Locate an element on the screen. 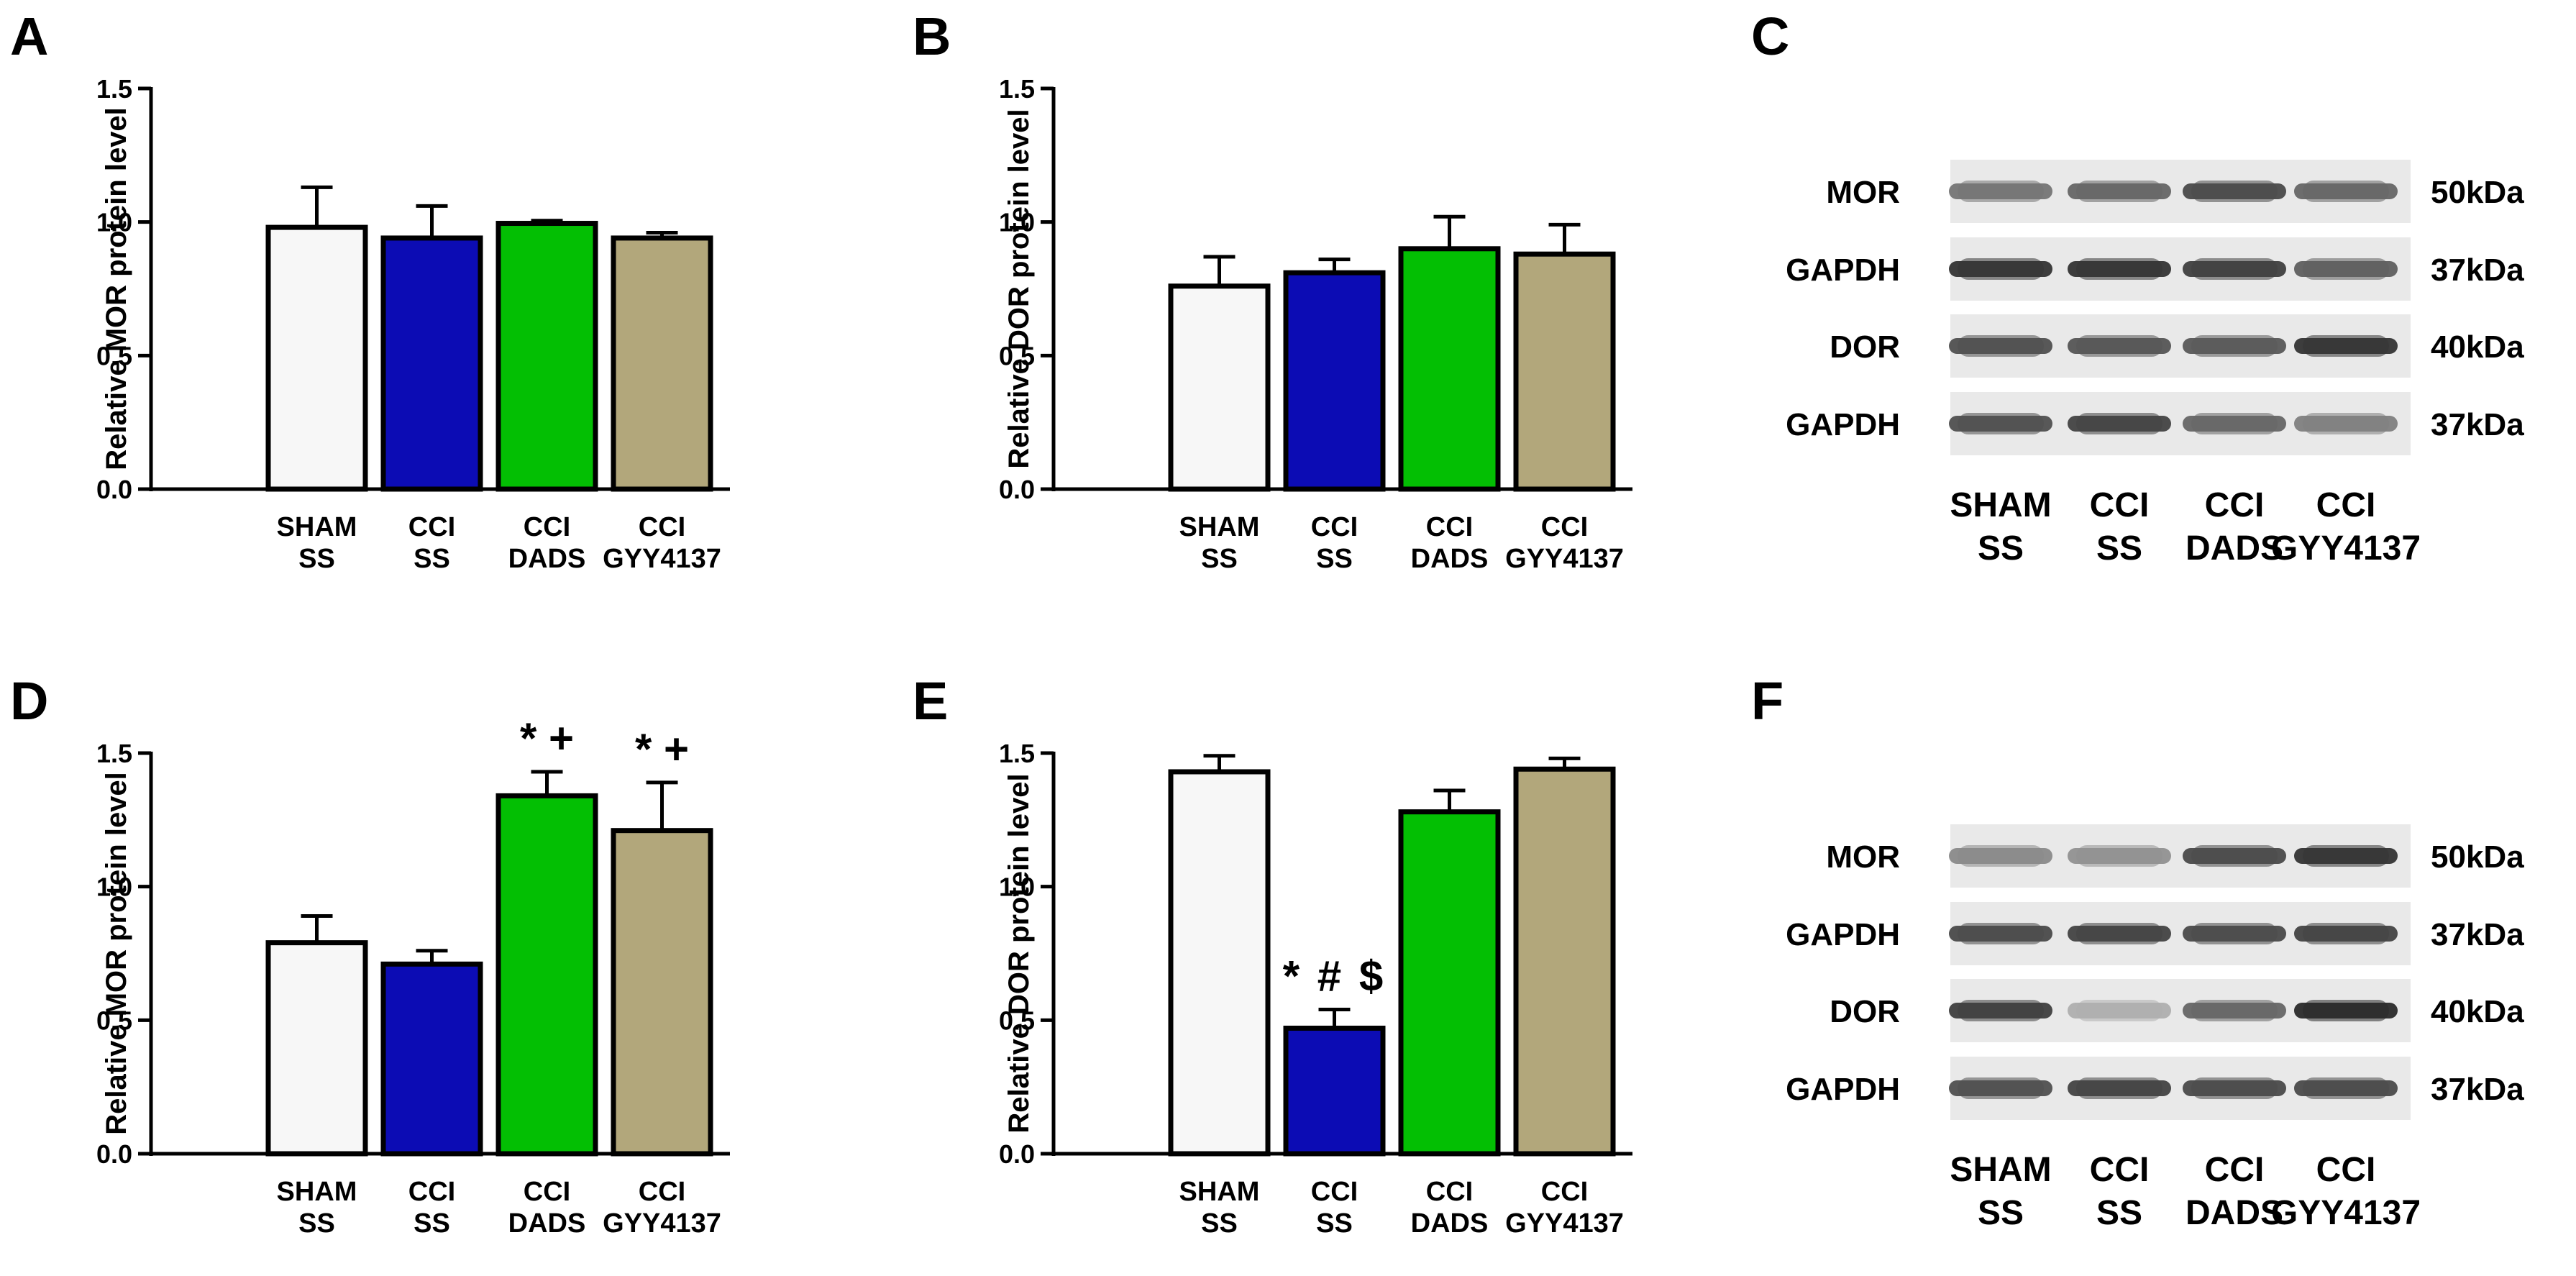 Image resolution: width=2576 pixels, height=1276 pixels. y-axis-title: Relative MOR protein level is located at coordinates (117, 953).